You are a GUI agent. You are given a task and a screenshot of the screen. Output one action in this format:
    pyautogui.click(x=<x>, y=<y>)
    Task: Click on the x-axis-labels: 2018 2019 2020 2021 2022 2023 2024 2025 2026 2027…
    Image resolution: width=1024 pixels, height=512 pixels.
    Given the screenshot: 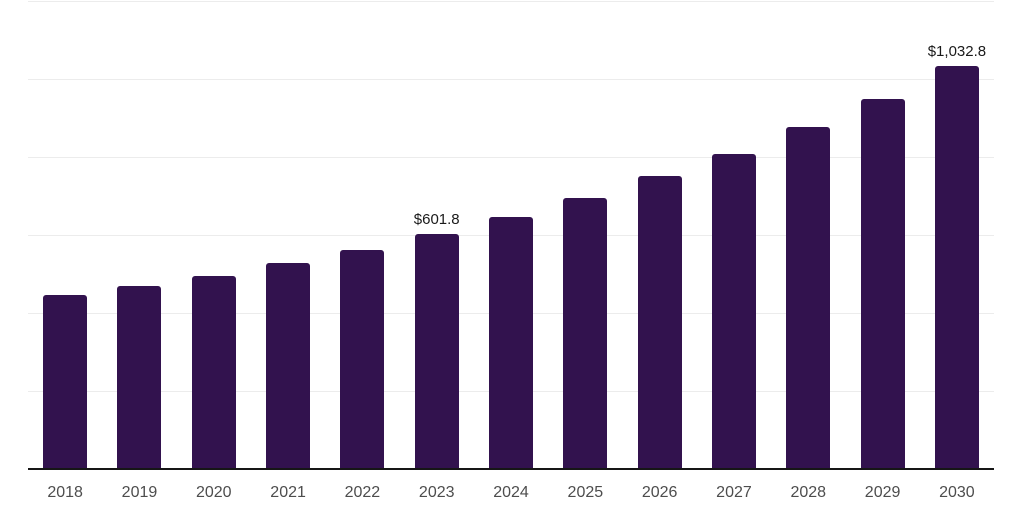 What is the action you would take?
    pyautogui.click(x=511, y=493)
    